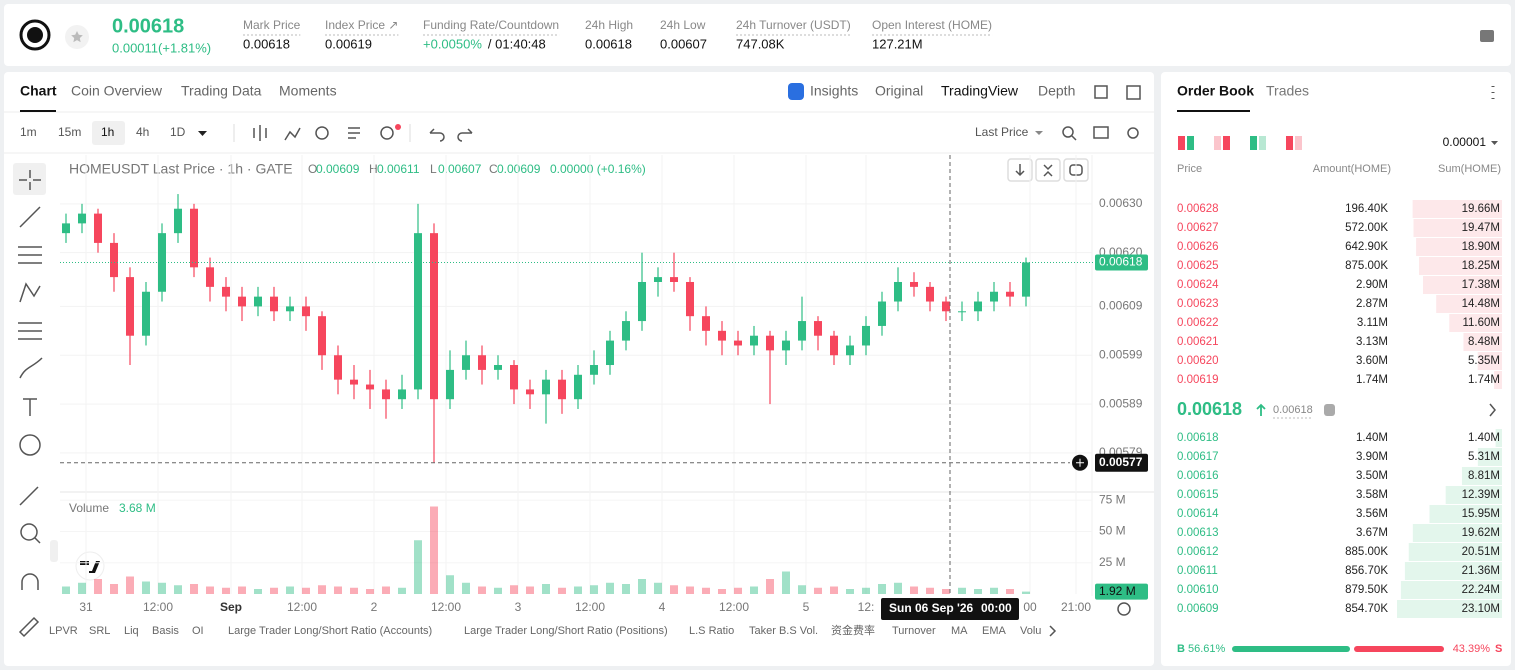  What do you see at coordinates (734, 607) in the screenshot?
I see `x-tick-label: 12:00` at bounding box center [734, 607].